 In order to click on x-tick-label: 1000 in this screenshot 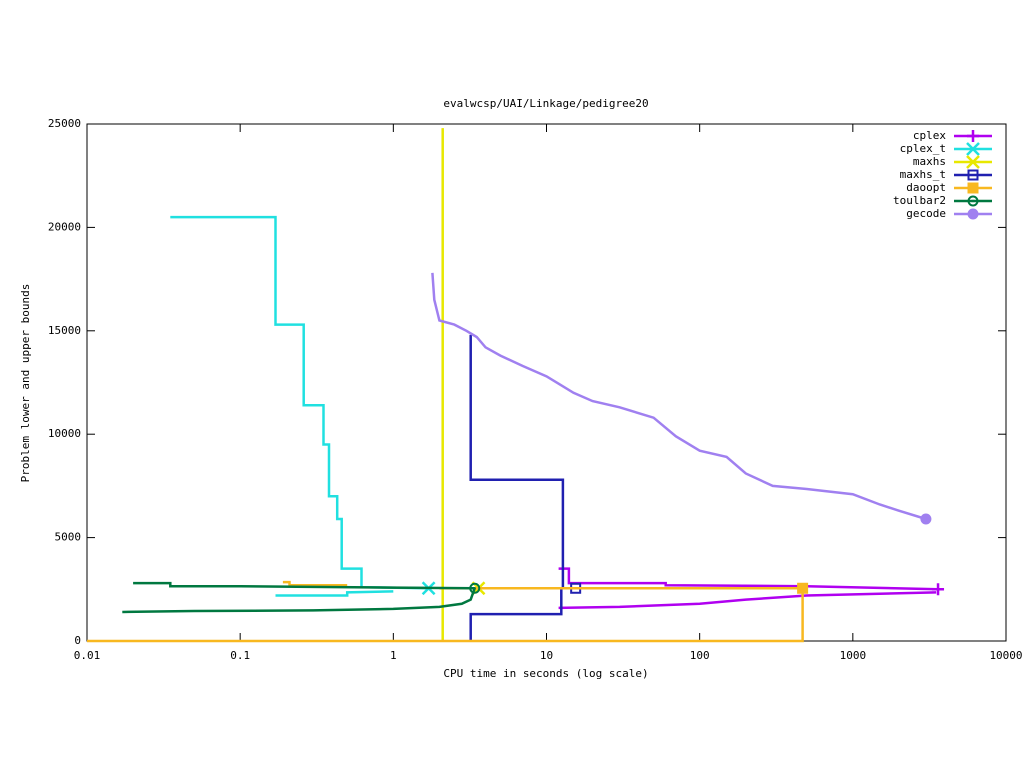, I will do `click(853, 655)`.